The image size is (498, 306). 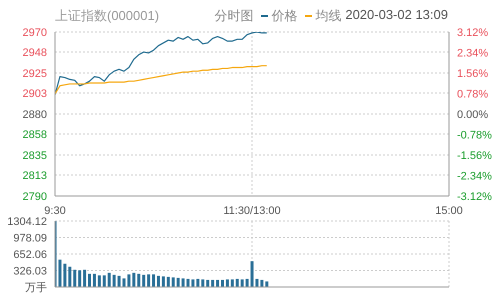 I want to click on y-tick-label: 2903, so click(x=34, y=94).